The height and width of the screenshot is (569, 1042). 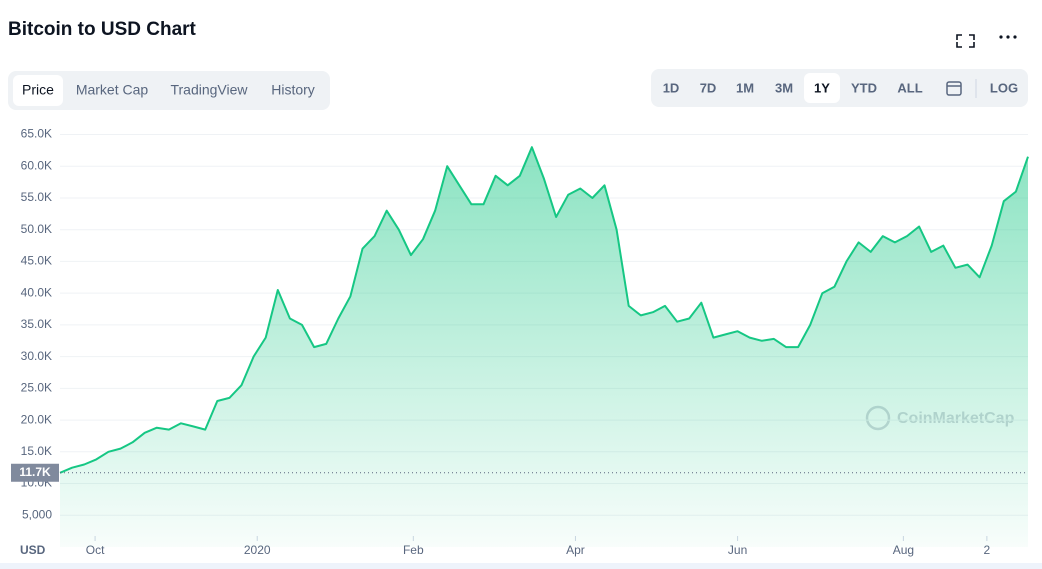 I want to click on range-button: 3M, so click(x=784, y=87).